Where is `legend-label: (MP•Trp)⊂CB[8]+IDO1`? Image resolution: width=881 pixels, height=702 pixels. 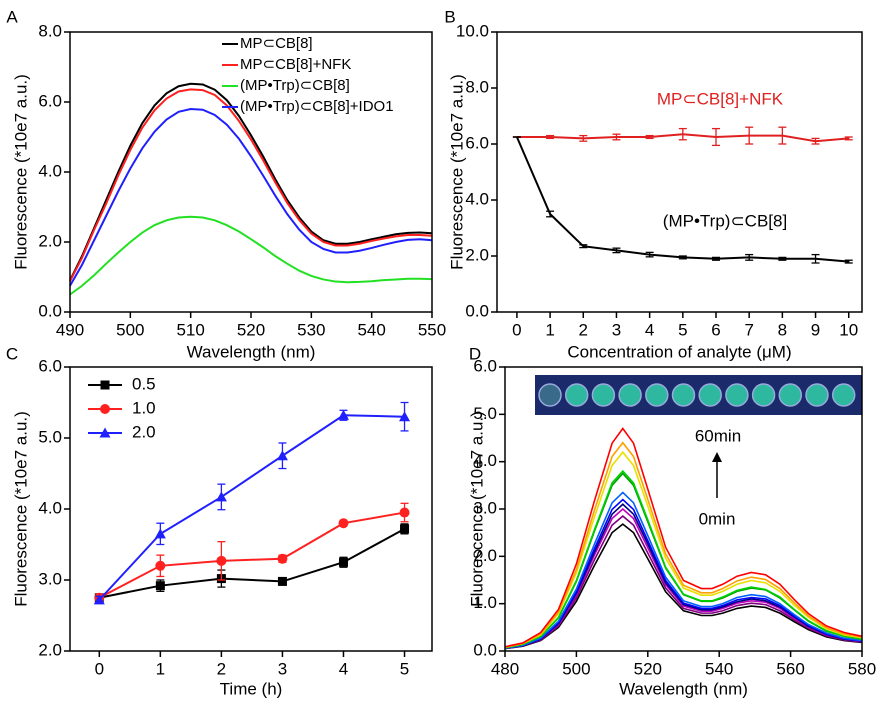
legend-label: (MP•Trp)⊂CB[8]+IDO1 is located at coordinates (317, 106).